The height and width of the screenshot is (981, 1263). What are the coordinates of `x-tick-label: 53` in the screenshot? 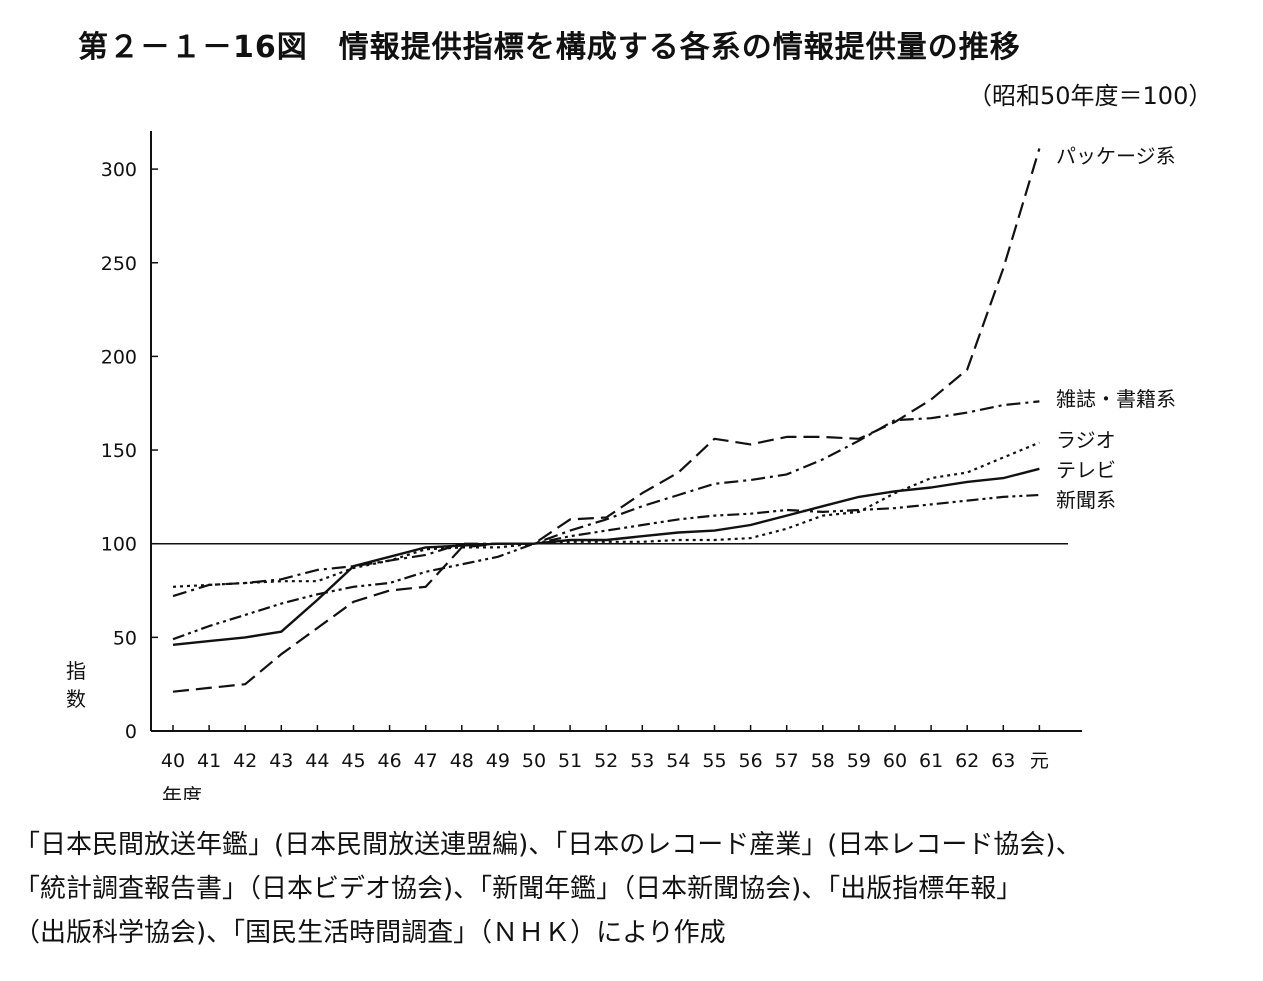 It's located at (642, 761).